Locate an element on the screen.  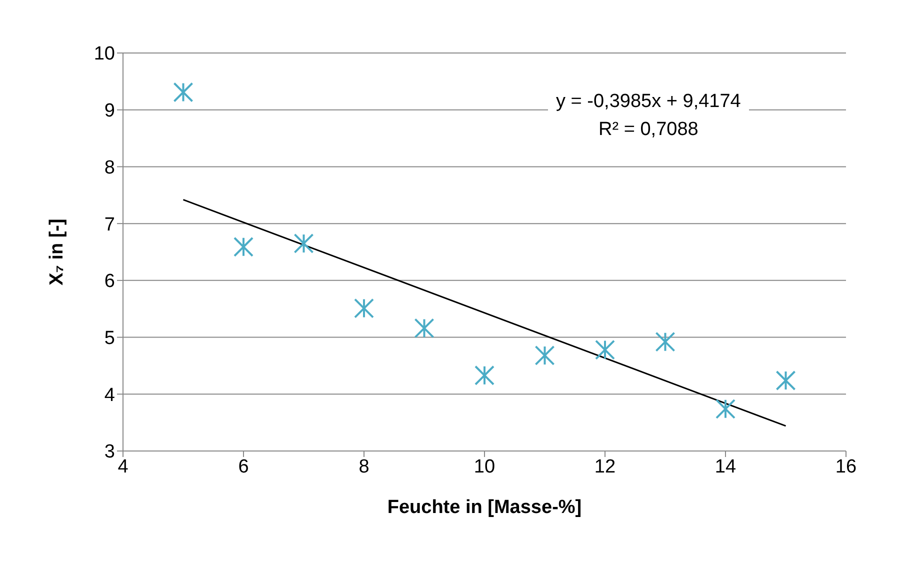
y-tick-label: 3 is located at coordinates (109, 452).